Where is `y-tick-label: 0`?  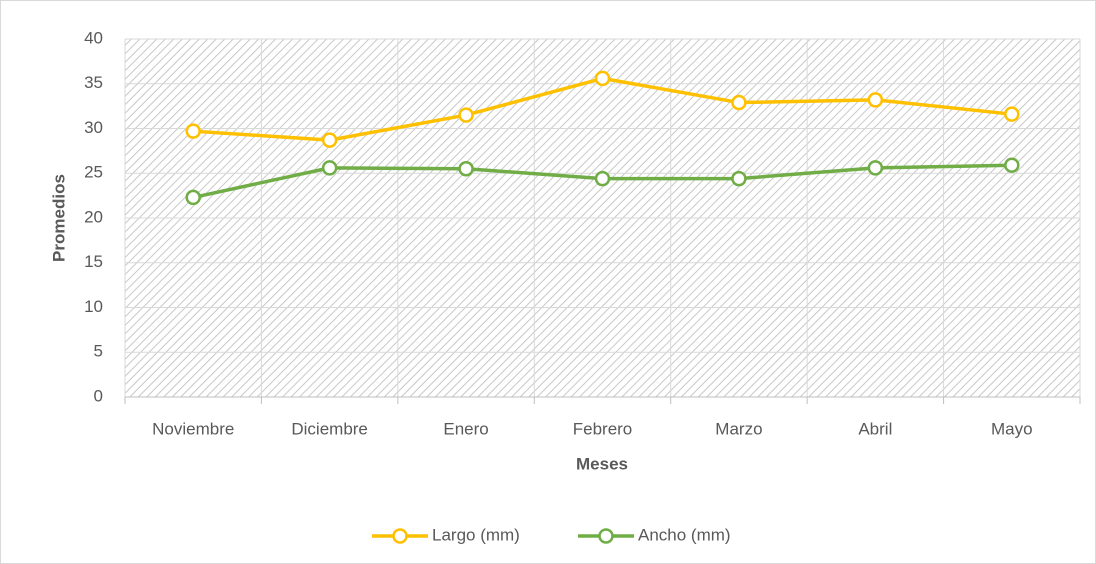
y-tick-label: 0 is located at coordinates (98, 395).